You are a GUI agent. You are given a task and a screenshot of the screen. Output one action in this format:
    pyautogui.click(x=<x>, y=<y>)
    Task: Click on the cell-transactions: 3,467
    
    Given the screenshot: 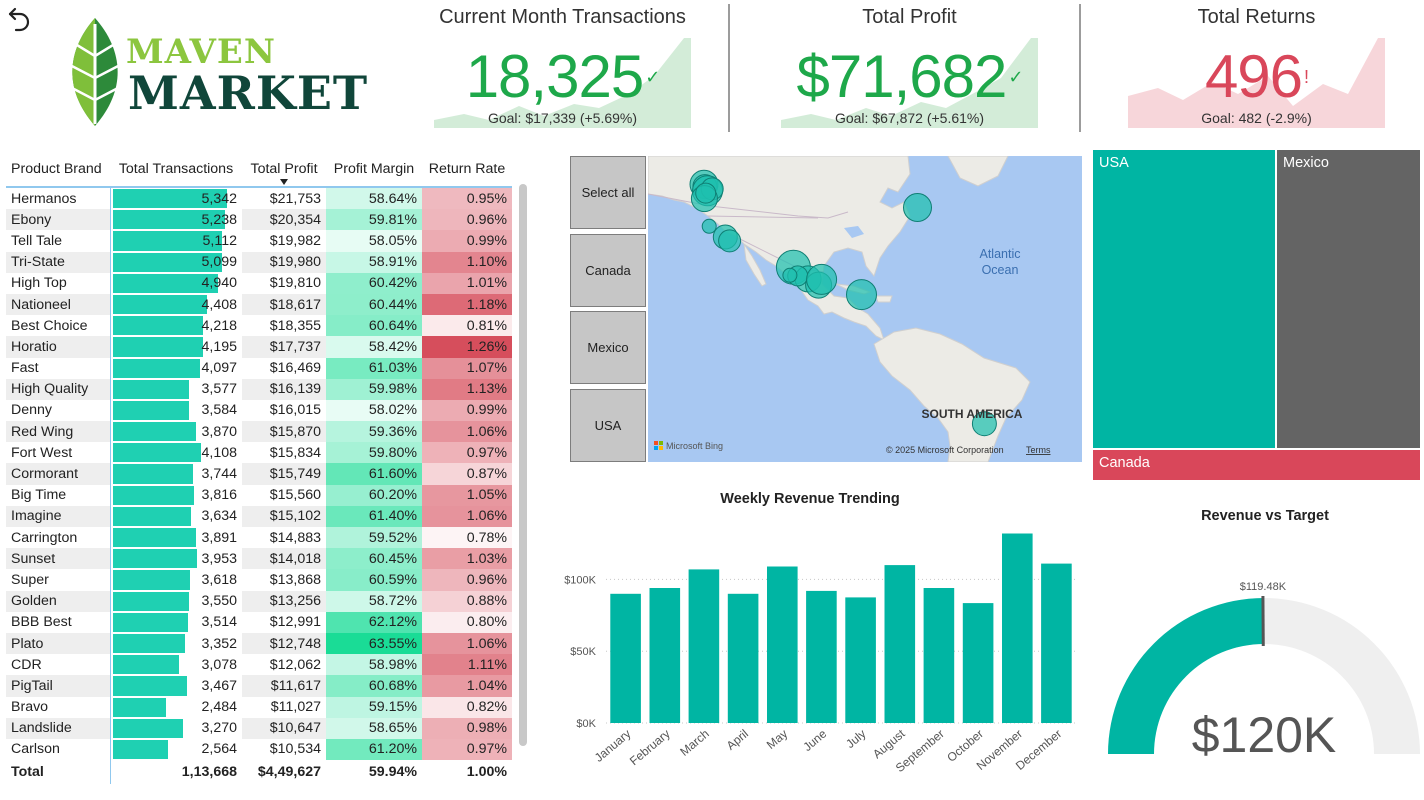 What is the action you would take?
    pyautogui.click(x=175, y=686)
    